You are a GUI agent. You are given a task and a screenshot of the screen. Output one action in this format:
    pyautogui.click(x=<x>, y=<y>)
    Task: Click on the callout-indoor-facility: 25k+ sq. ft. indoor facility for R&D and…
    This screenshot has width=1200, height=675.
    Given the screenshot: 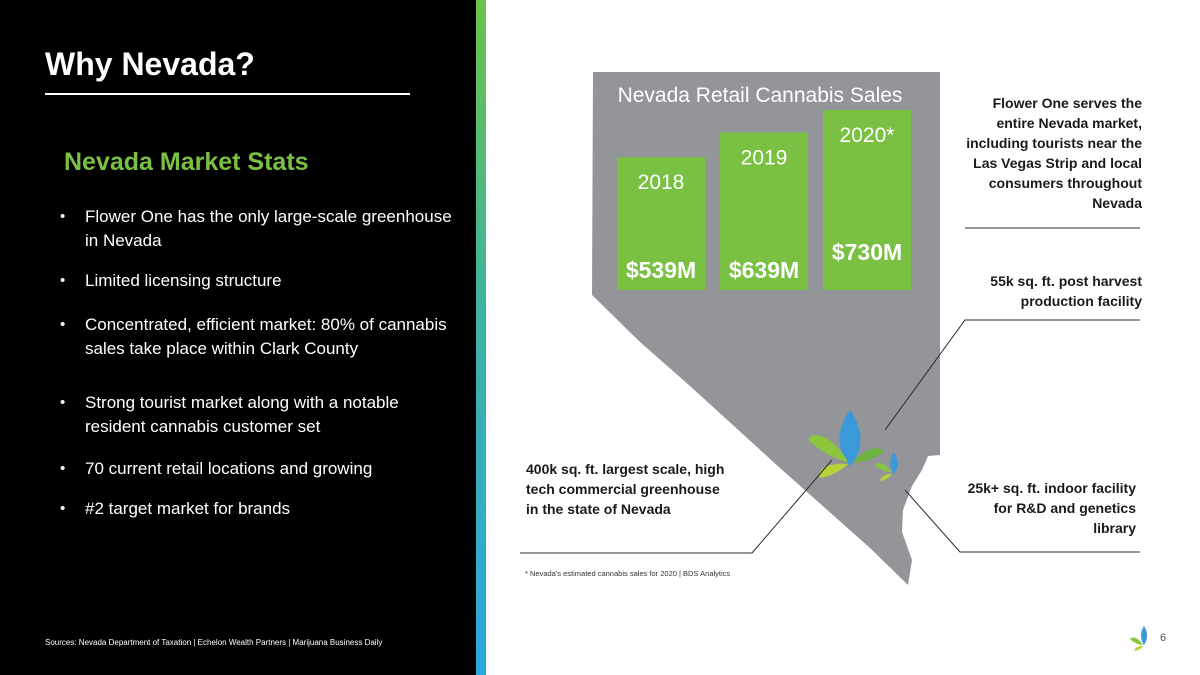 What is the action you would take?
    pyautogui.click(x=1051, y=508)
    